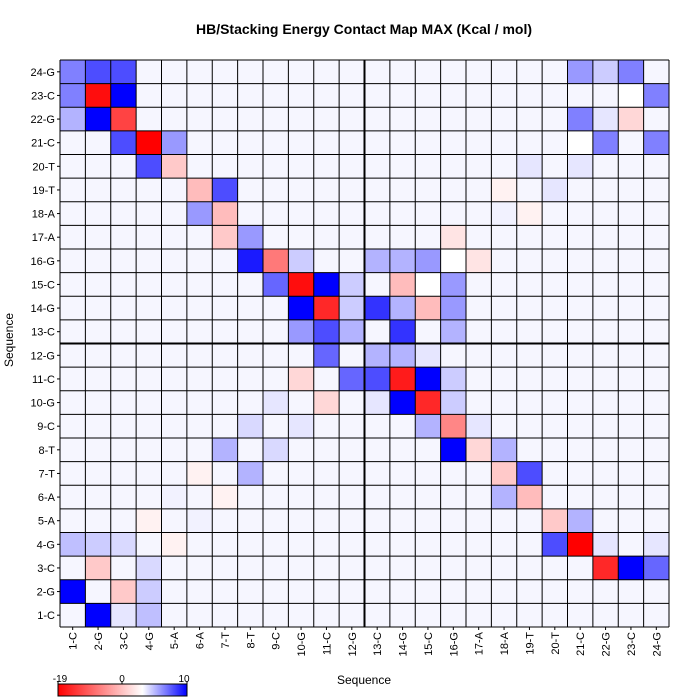 Image resolution: width=700 pixels, height=700 pixels. I want to click on x-tick-label: 14-G, so click(404, 644).